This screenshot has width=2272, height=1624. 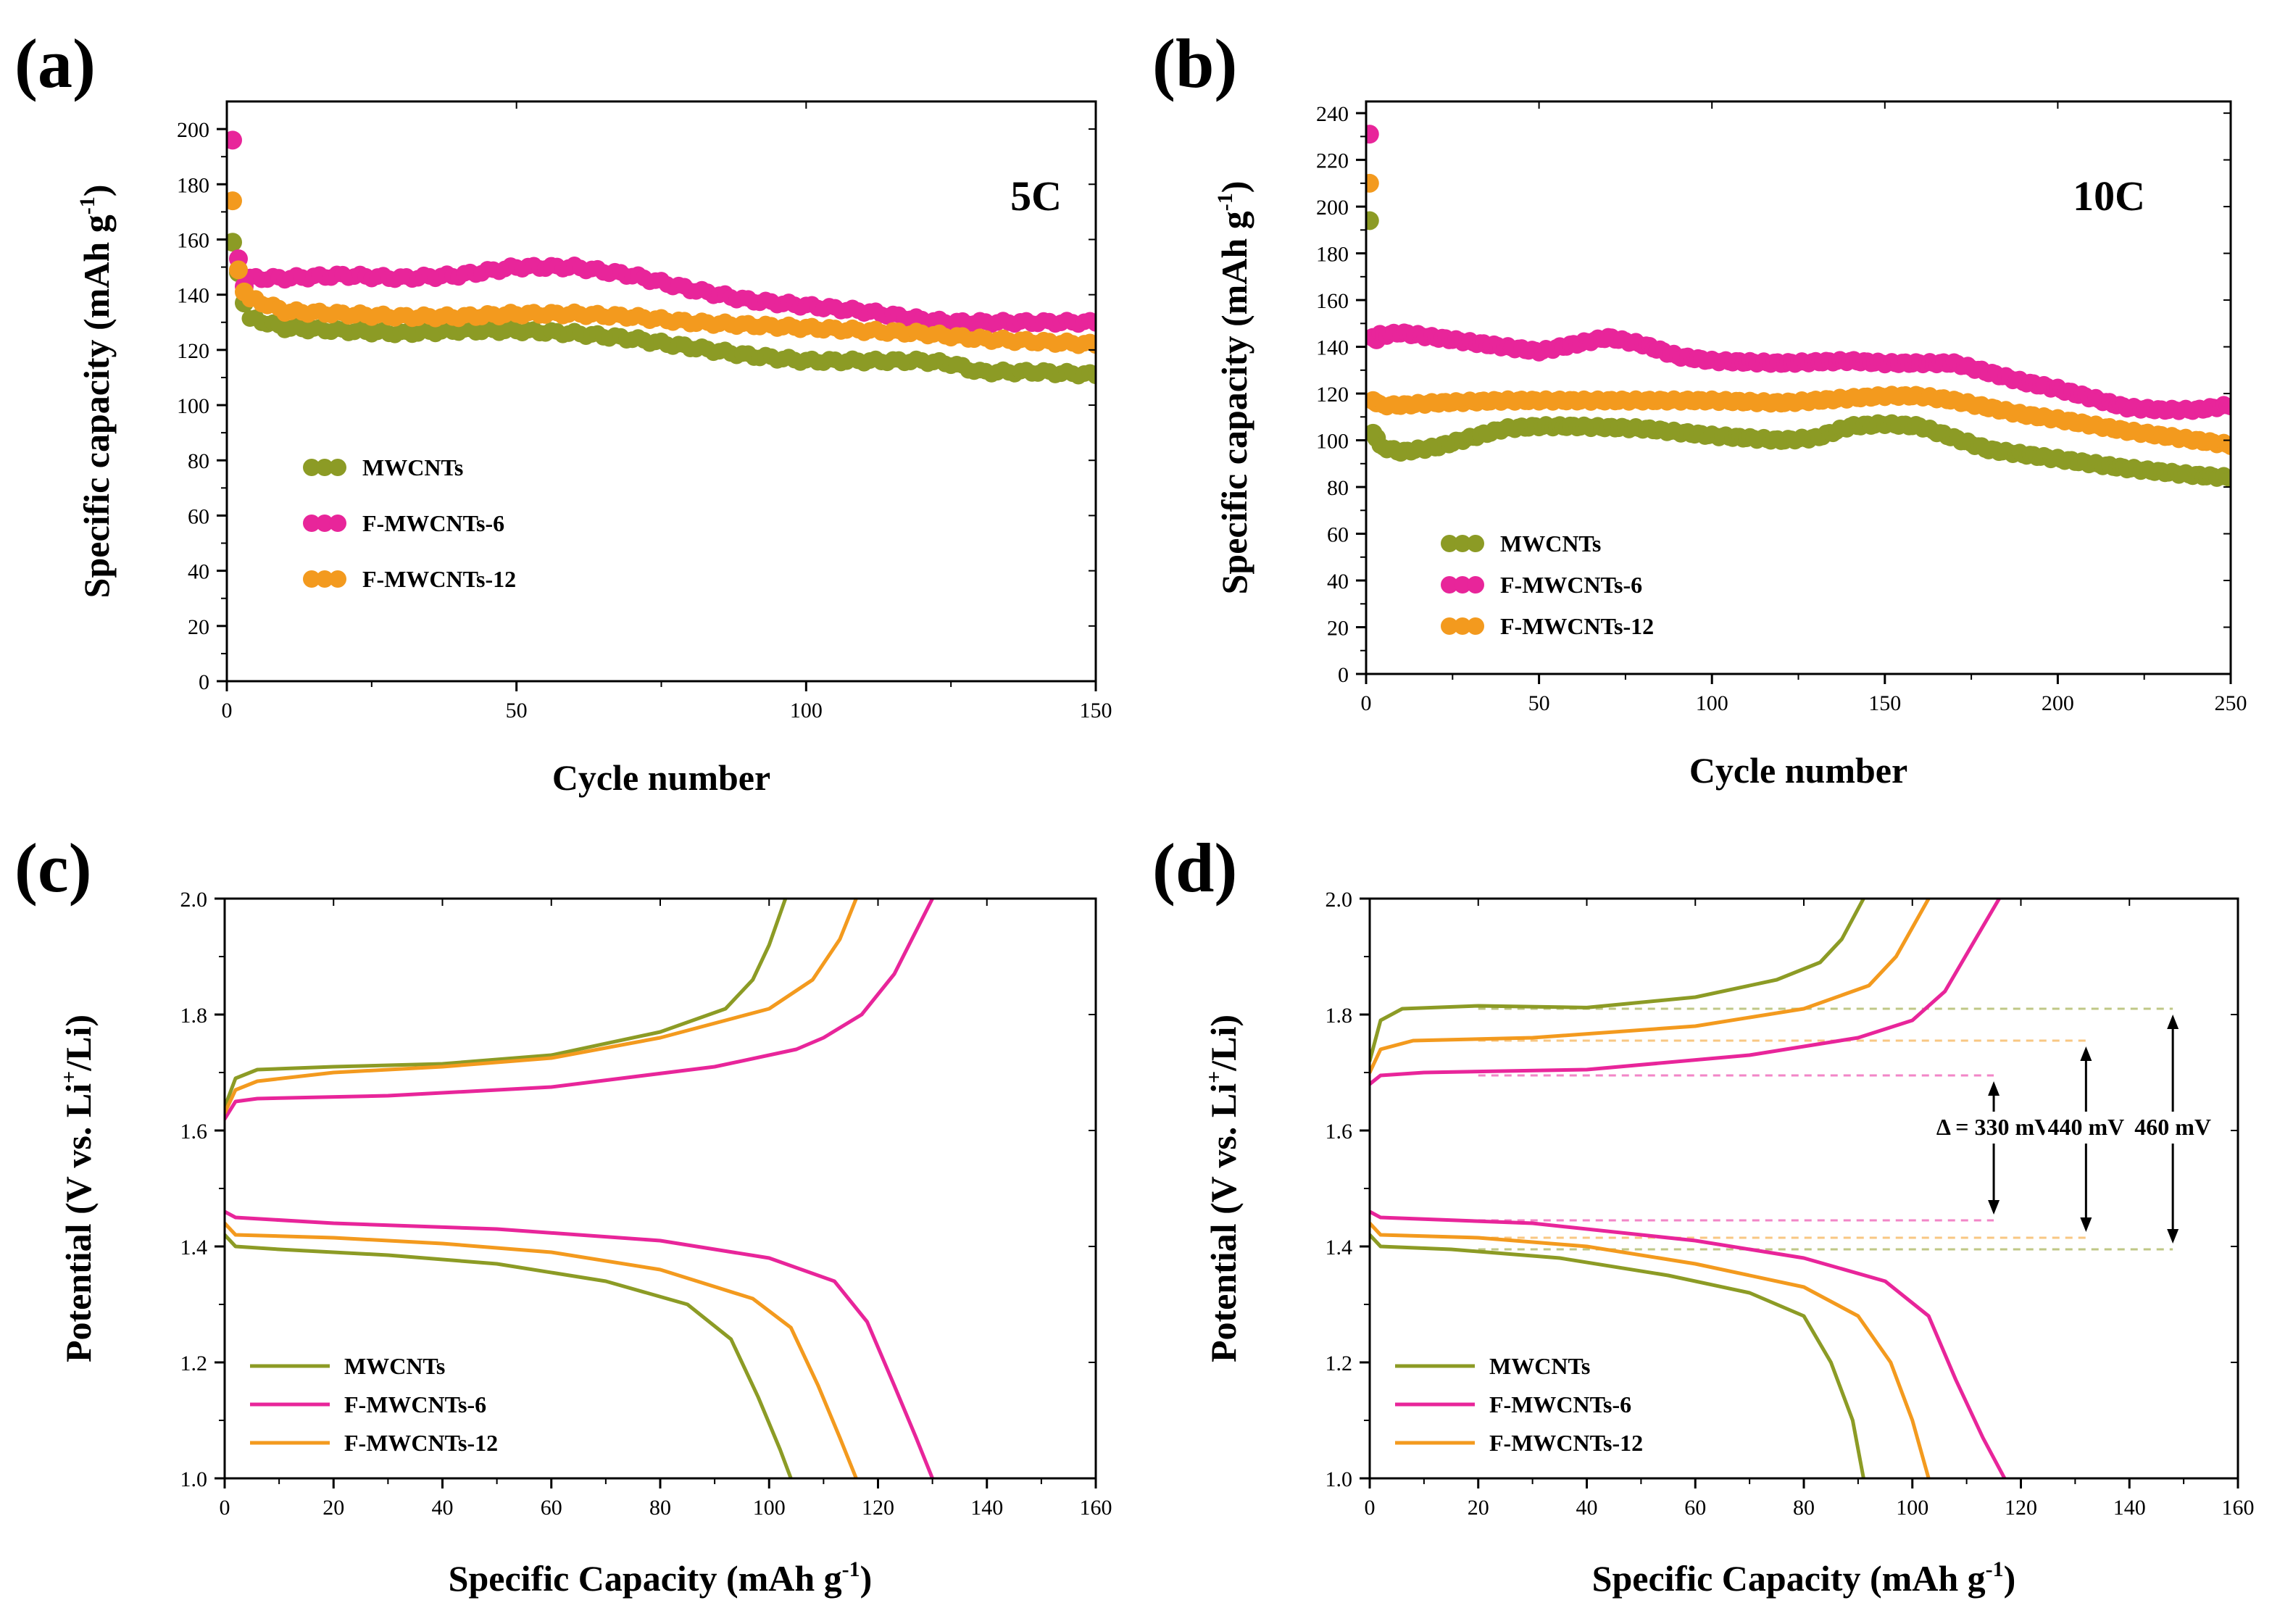 What do you see at coordinates (1994, 1089) in the screenshot?
I see `panel-d-arrow-f-mwcnts-6-head-up` at bounding box center [1994, 1089].